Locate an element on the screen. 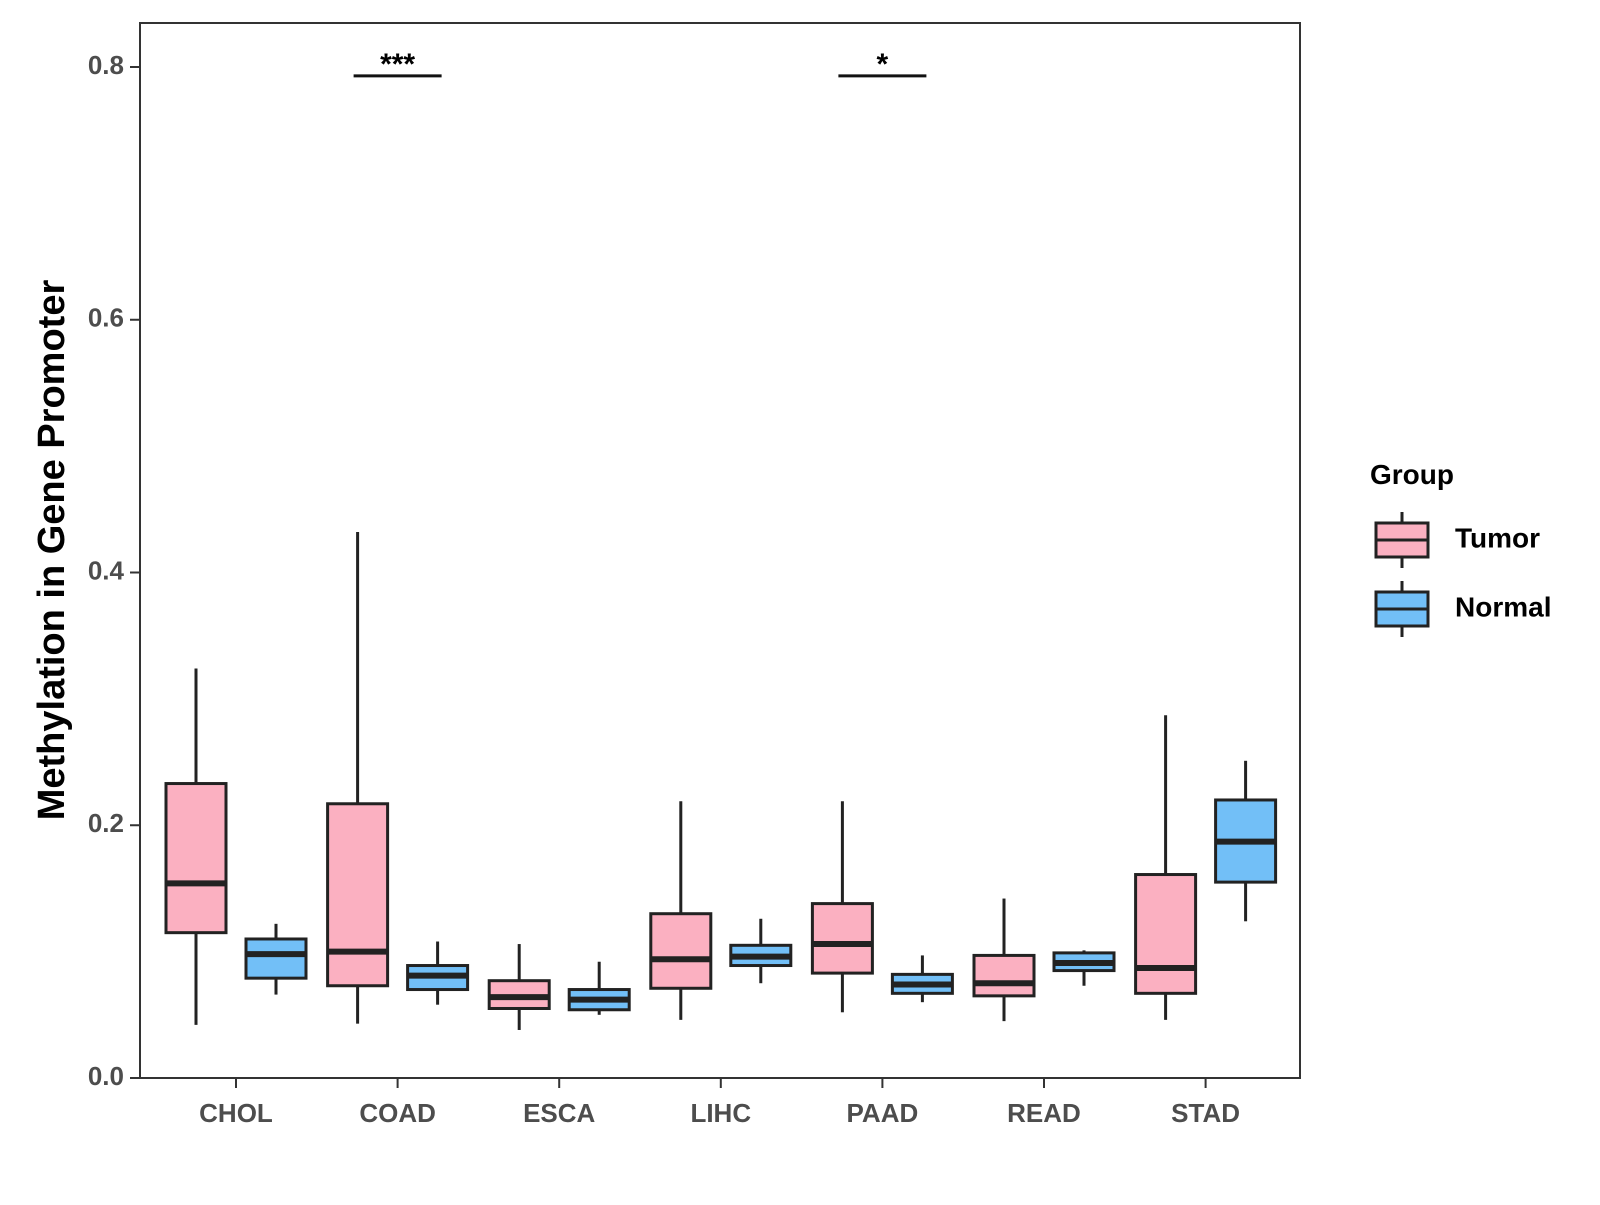 This screenshot has height=1205, width=1600. y-tick-label: 0.4 is located at coordinates (106, 570).